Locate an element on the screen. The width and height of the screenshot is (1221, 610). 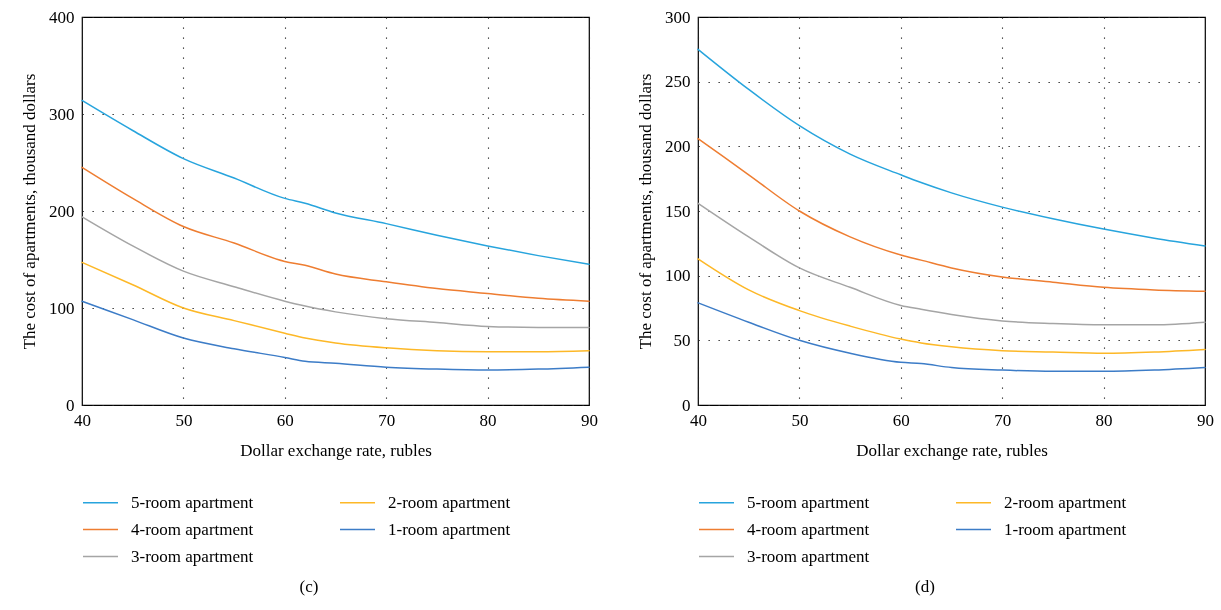
text: (d) is located at coordinates (925, 586).